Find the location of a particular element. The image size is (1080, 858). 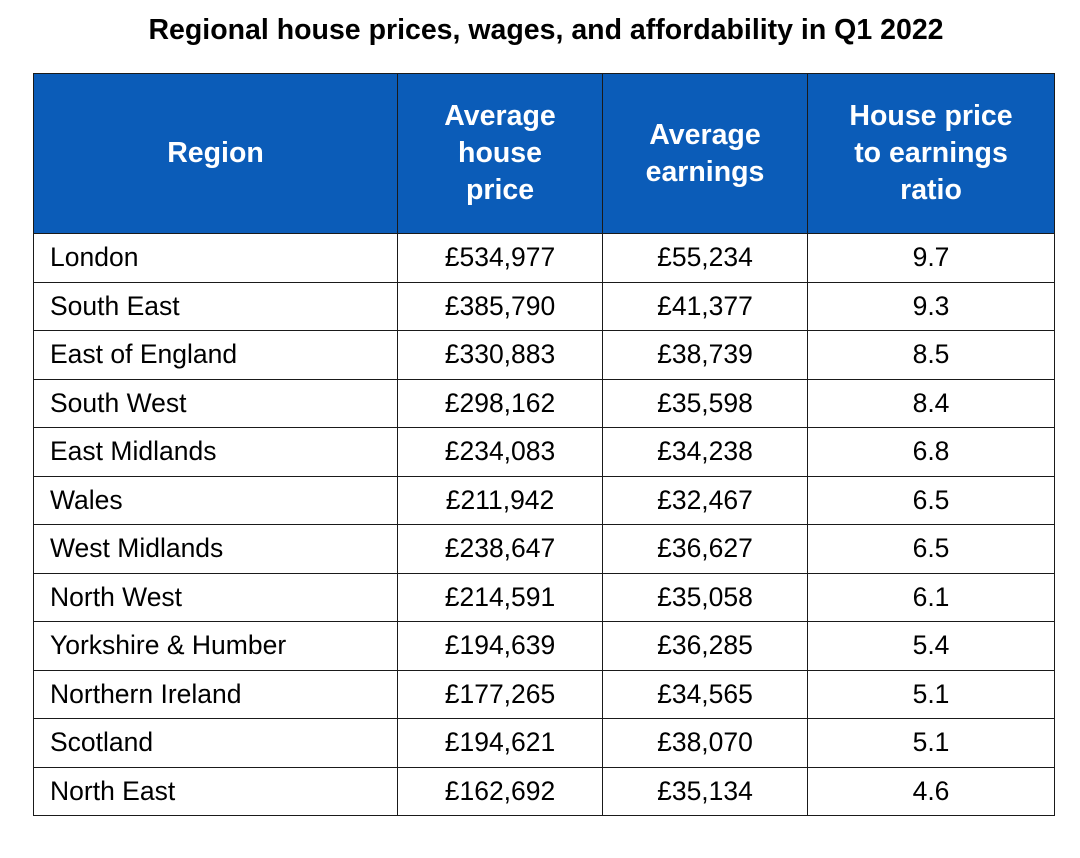

column-header-average-house-price: Average house price is located at coordinates (500, 153).